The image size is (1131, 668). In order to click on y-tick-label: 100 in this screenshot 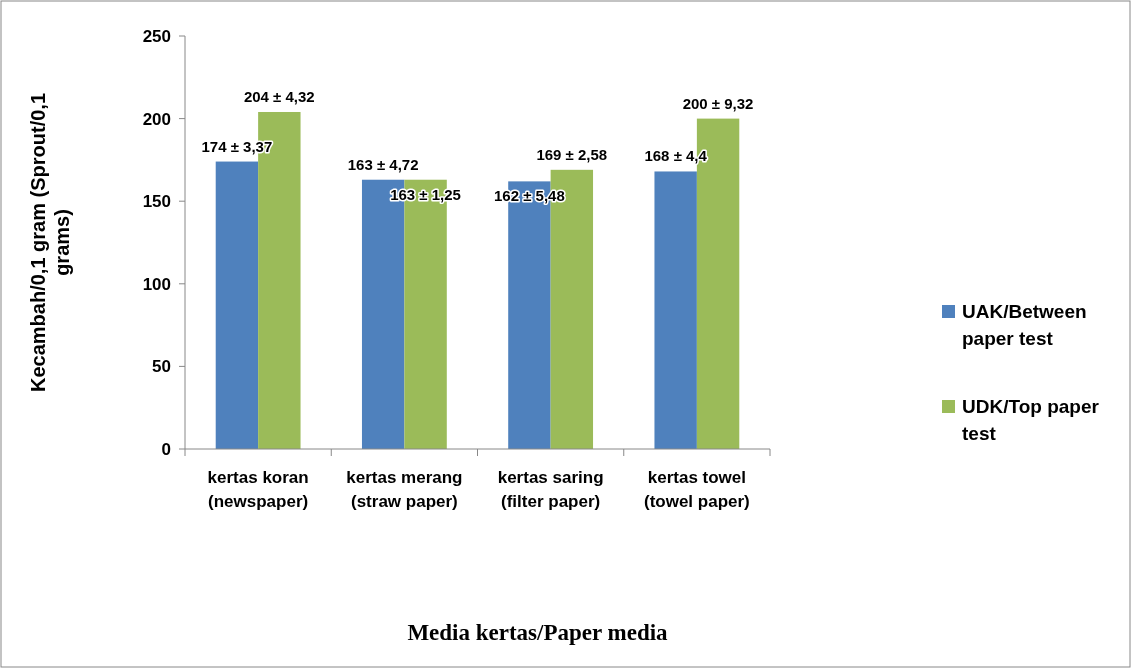, I will do `click(156, 284)`.